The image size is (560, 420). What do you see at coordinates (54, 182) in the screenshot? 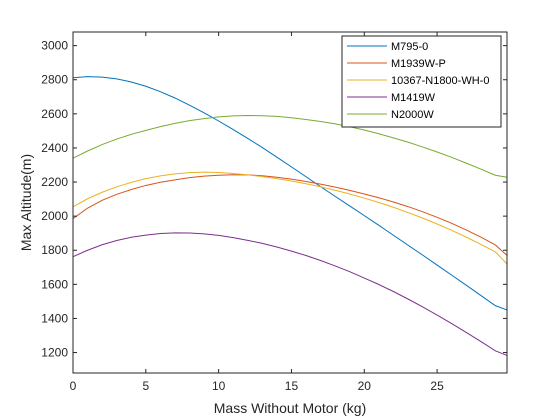
I see `y-tick-label: 2200` at bounding box center [54, 182].